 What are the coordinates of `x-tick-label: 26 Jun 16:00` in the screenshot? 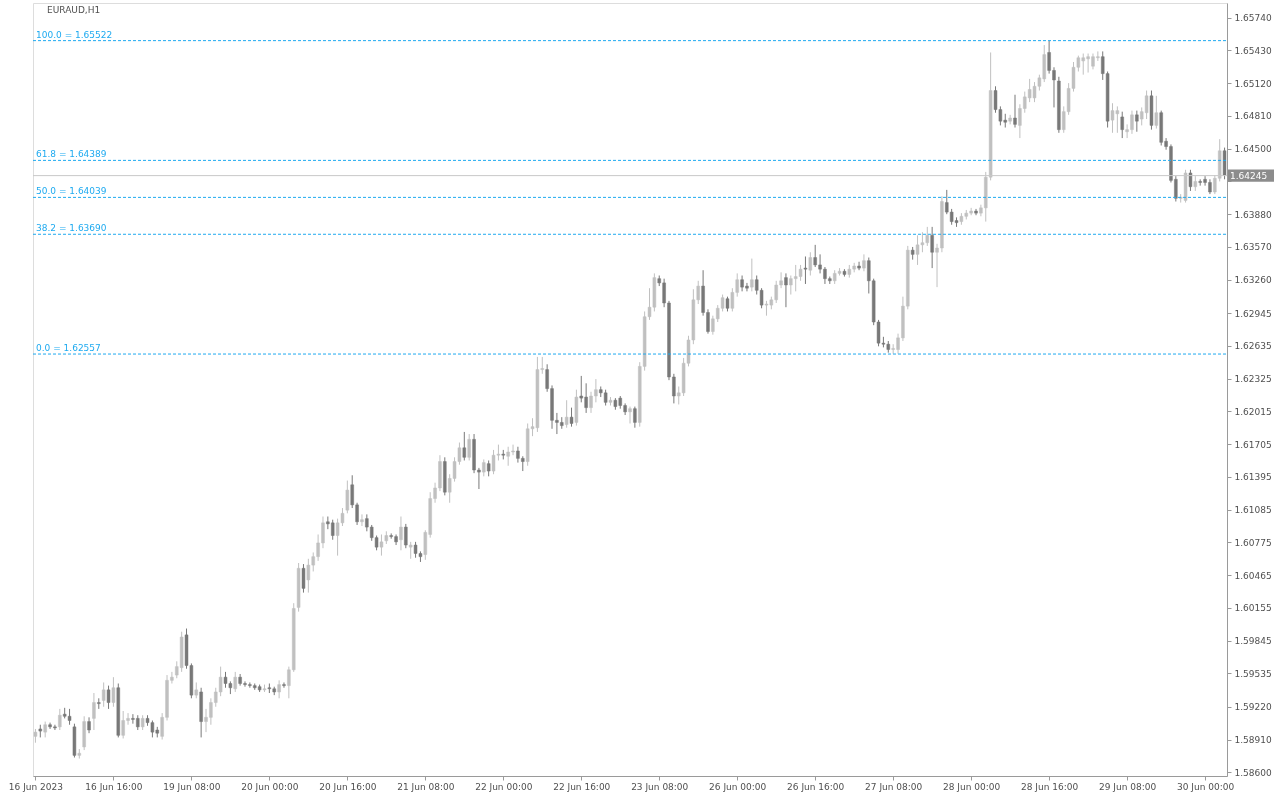 It's located at (816, 786).